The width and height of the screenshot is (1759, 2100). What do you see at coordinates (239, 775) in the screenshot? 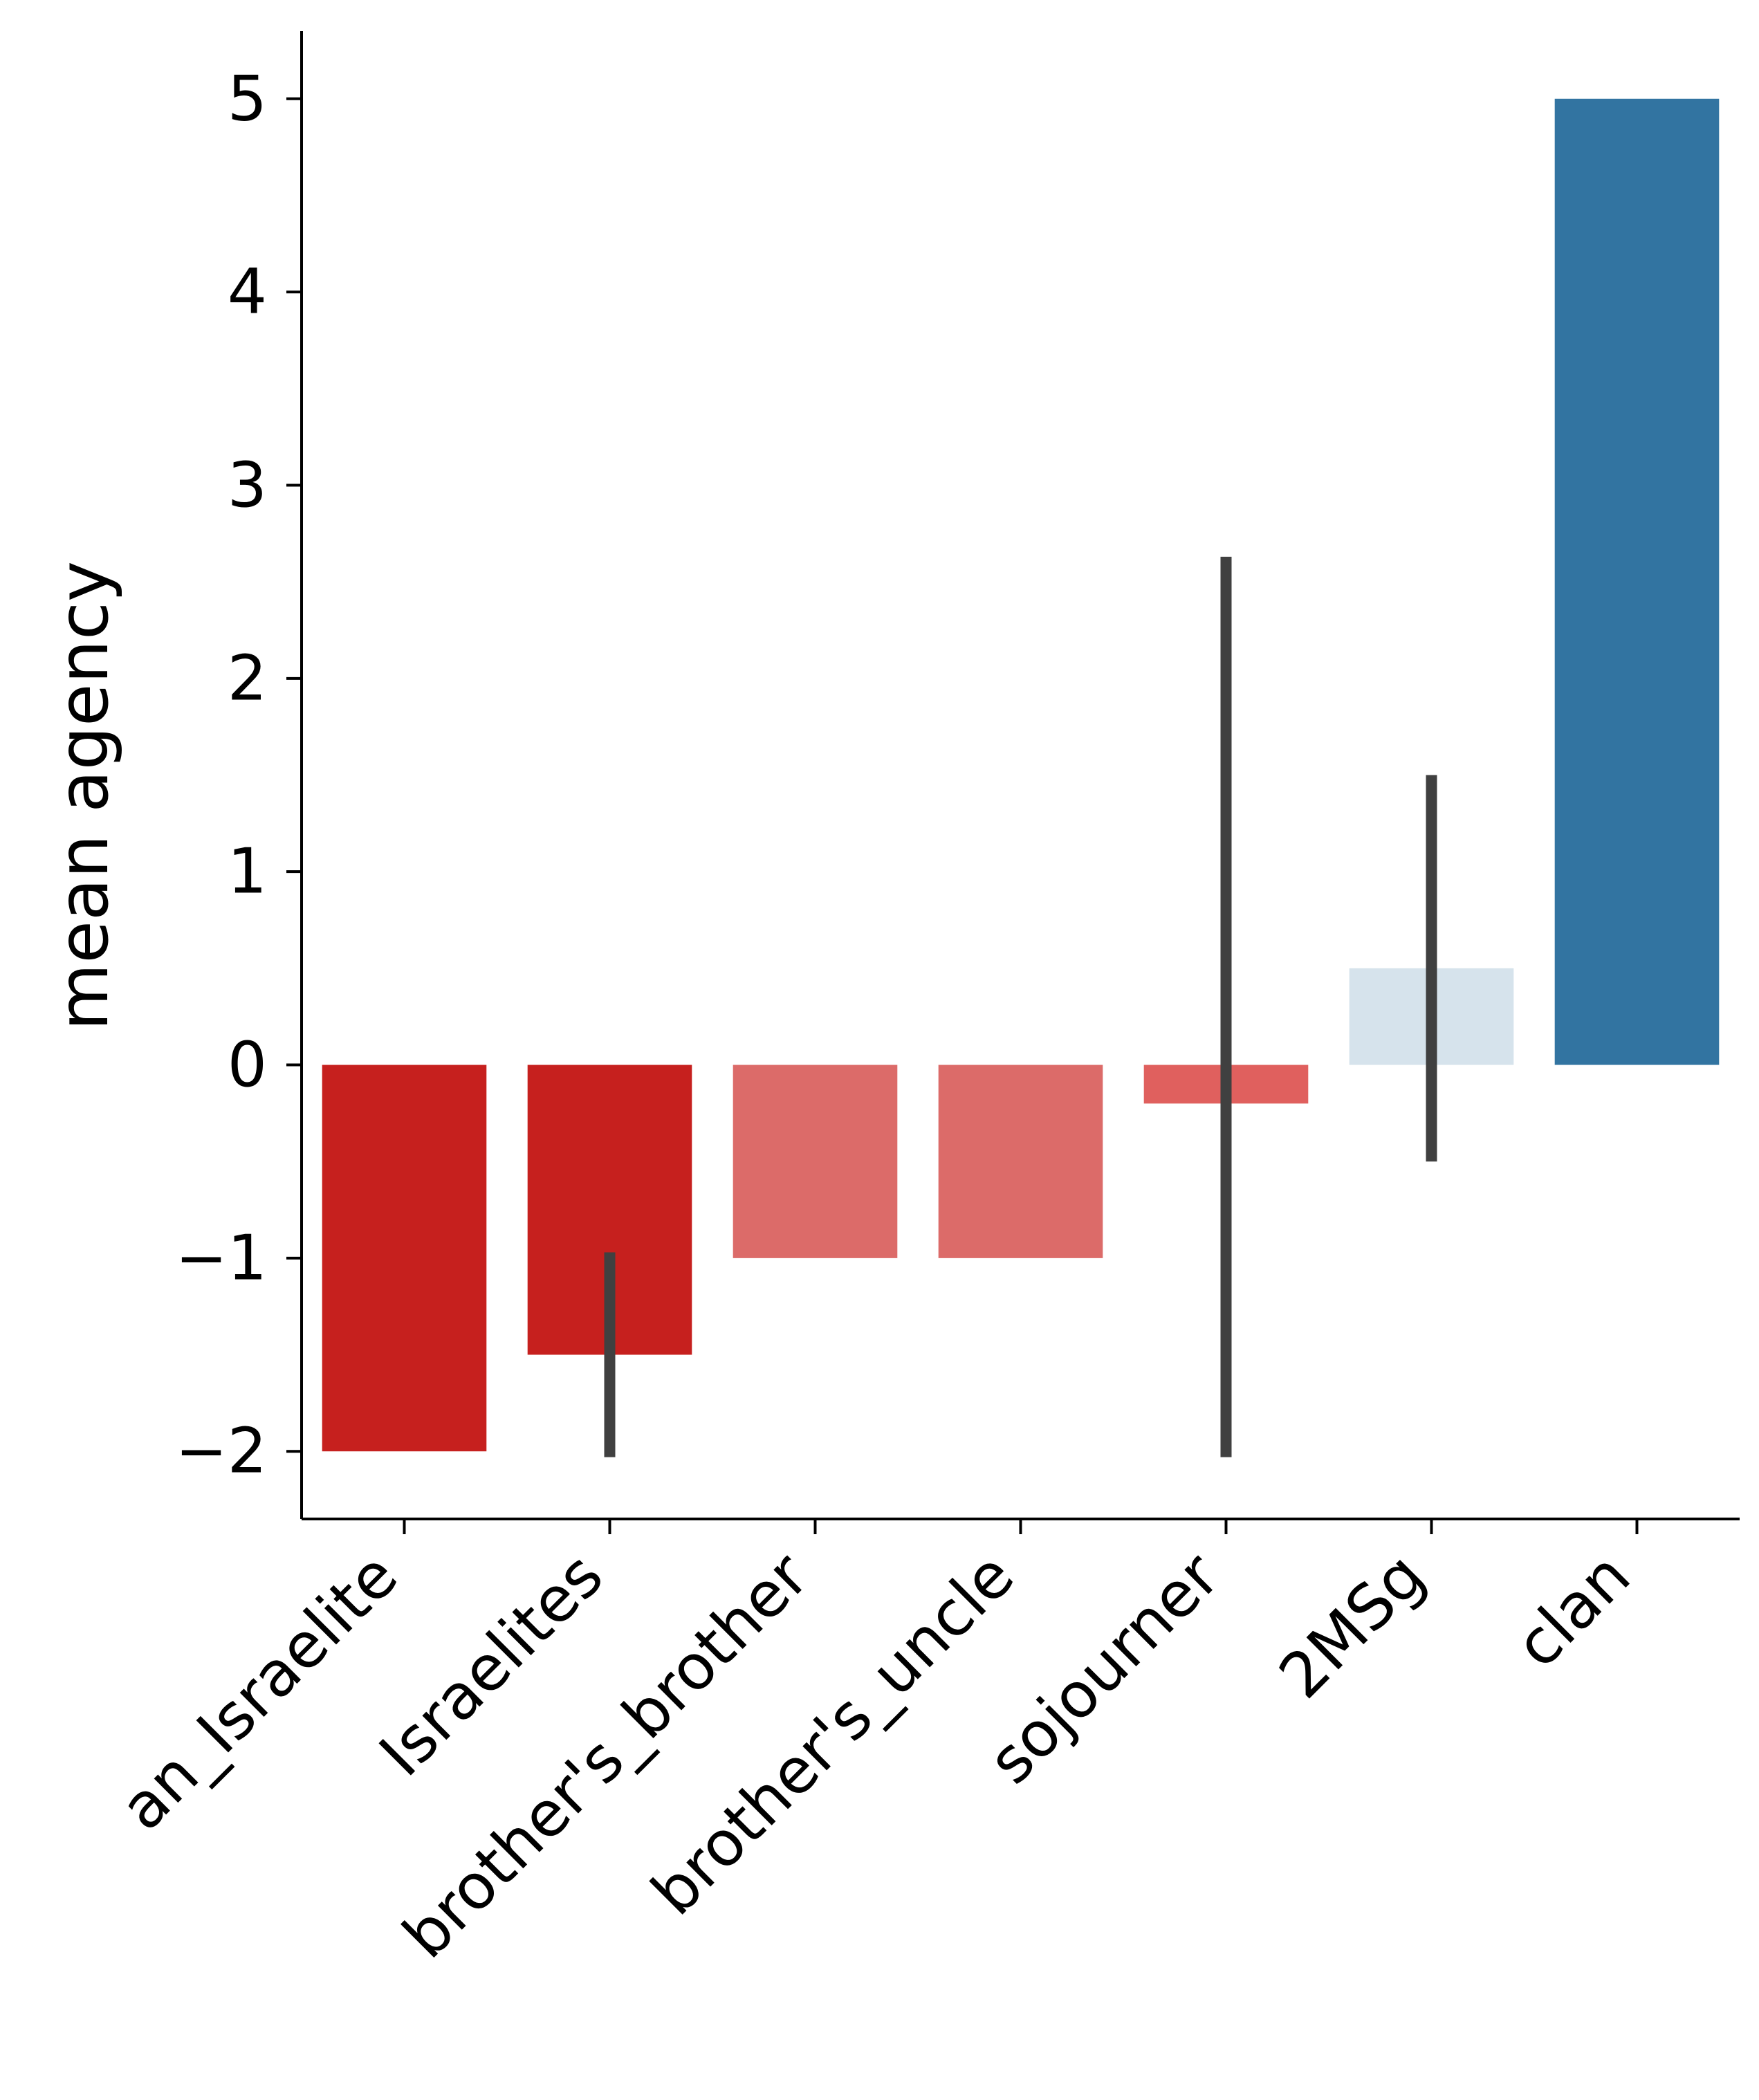
I see `y-ticks: −2 −1 0 1 2 3 4 5` at bounding box center [239, 775].